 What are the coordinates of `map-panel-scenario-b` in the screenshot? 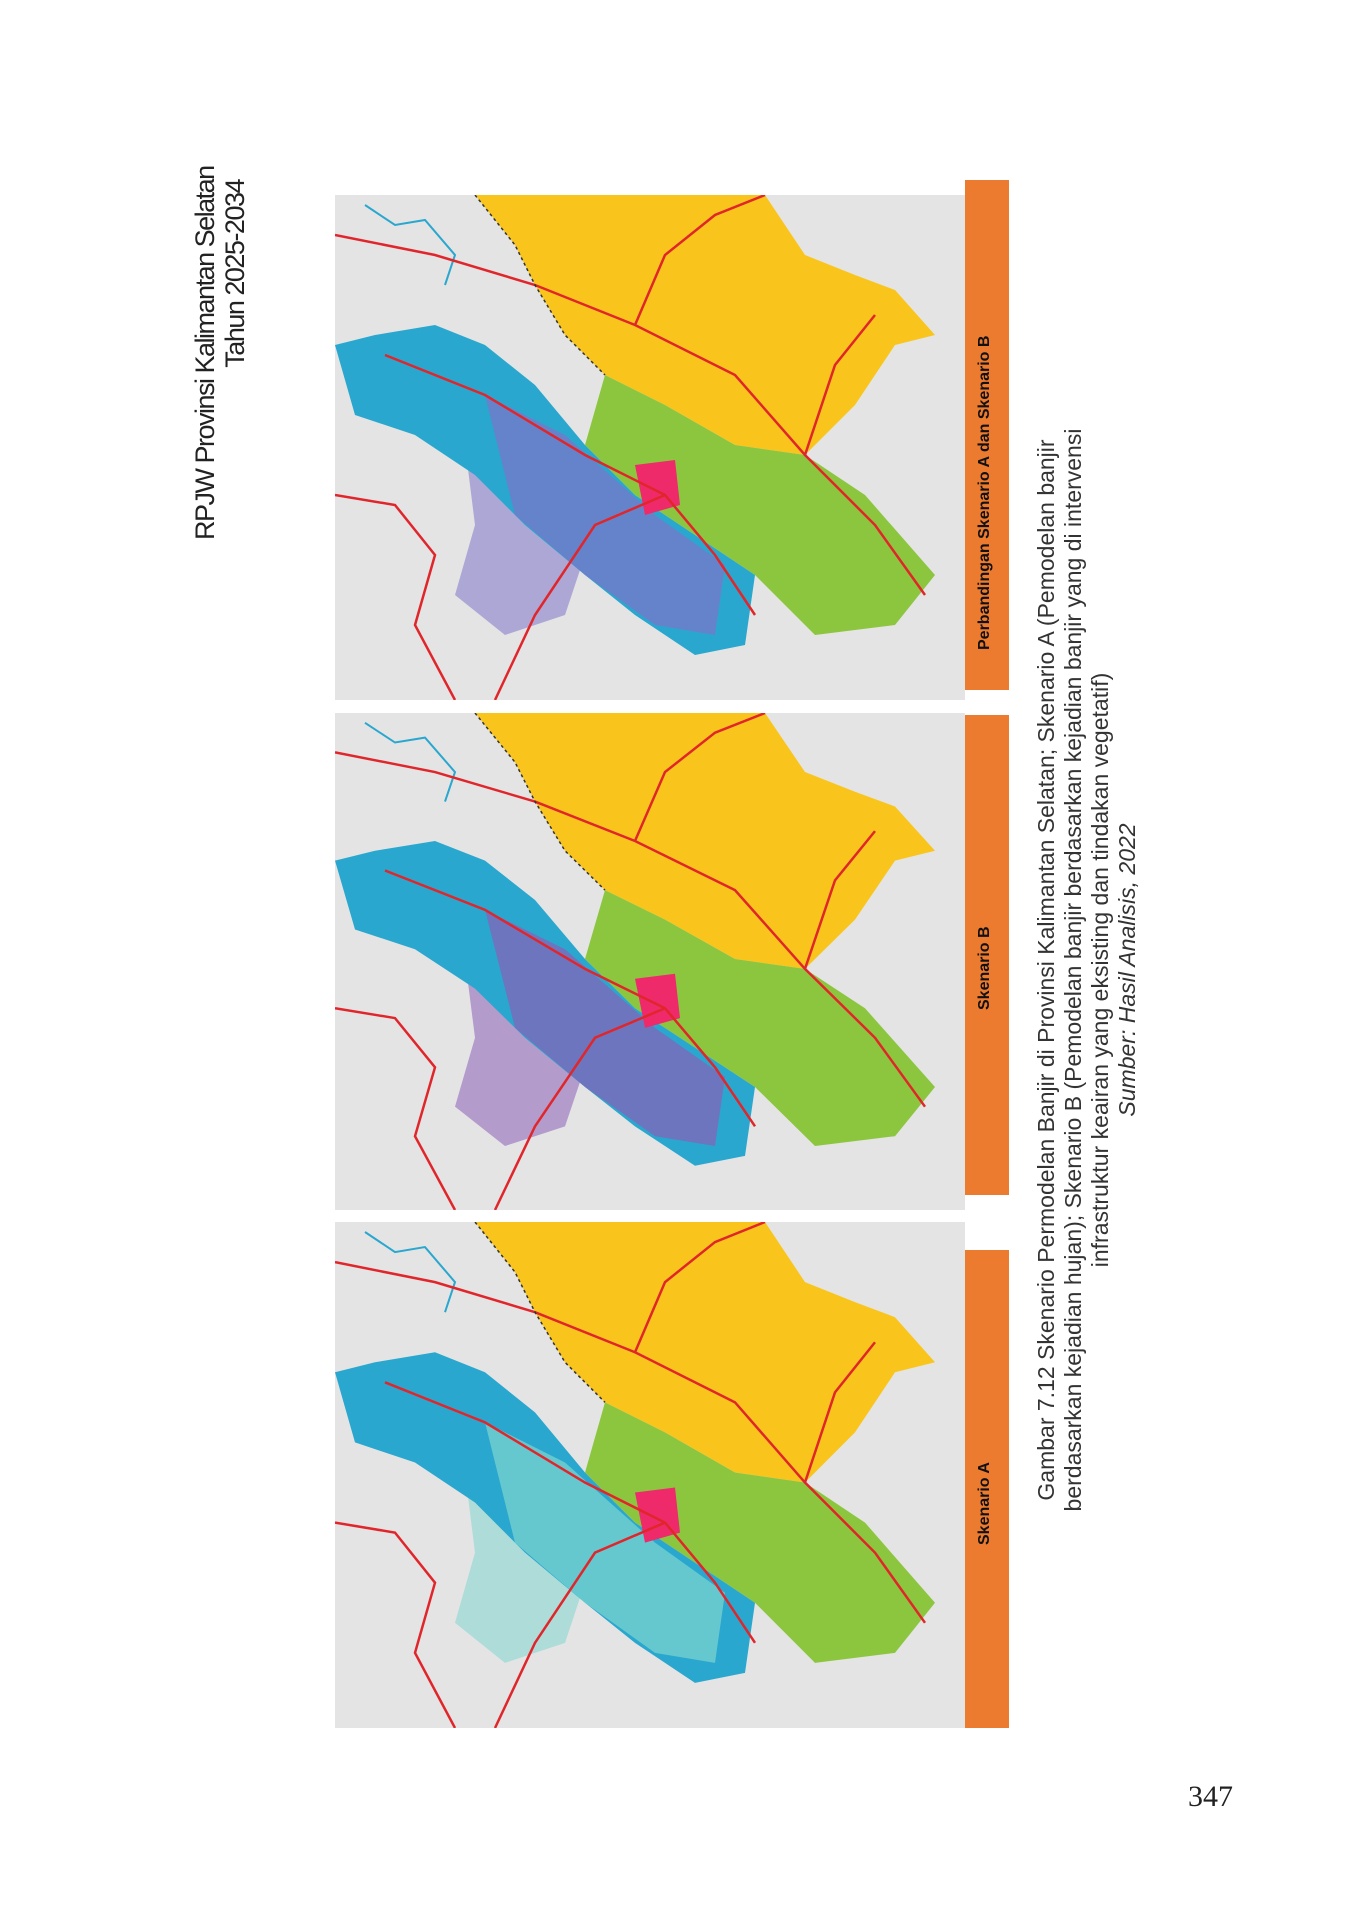 It's located at (650, 961).